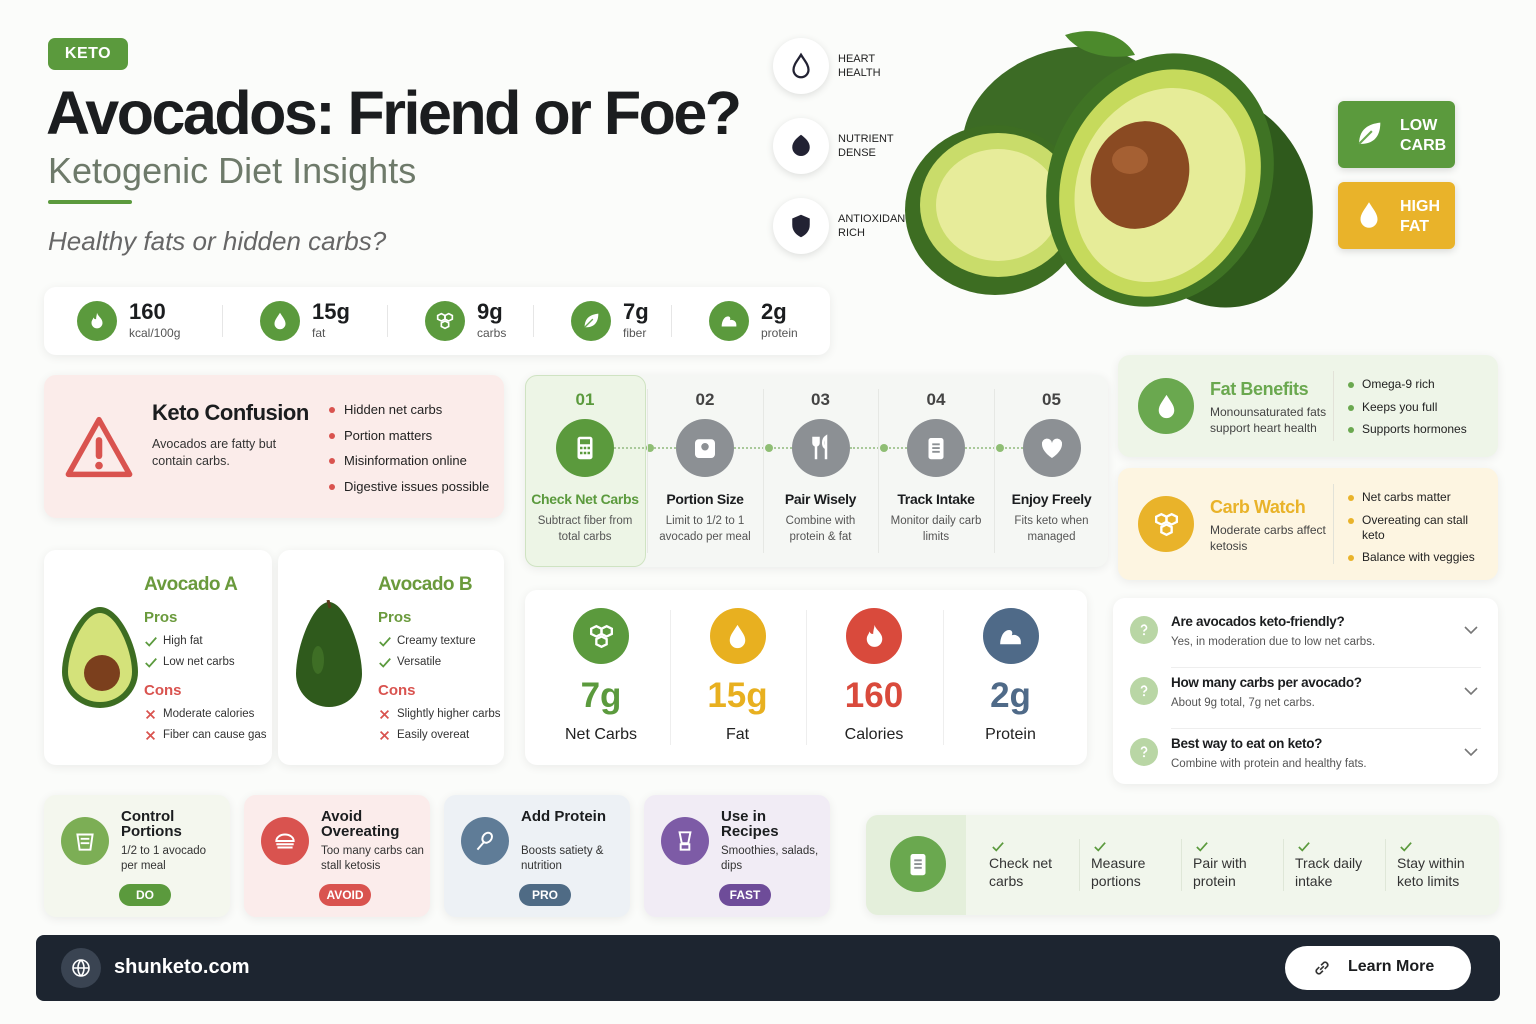  I want to click on step-title: Portion Size, so click(705, 499).